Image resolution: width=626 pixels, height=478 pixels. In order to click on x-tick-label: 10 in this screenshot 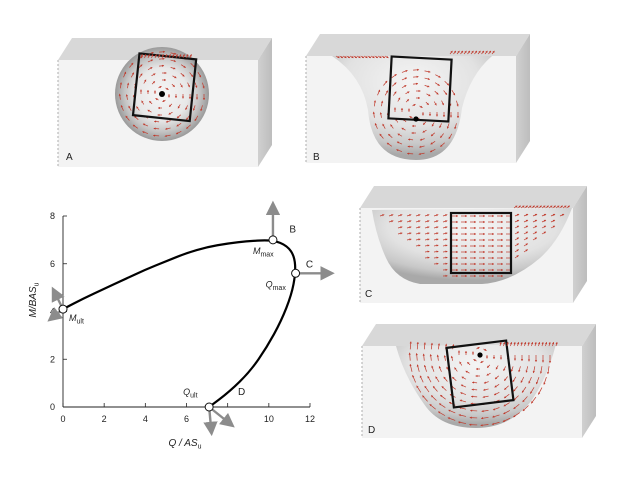, I will do `click(269, 419)`.